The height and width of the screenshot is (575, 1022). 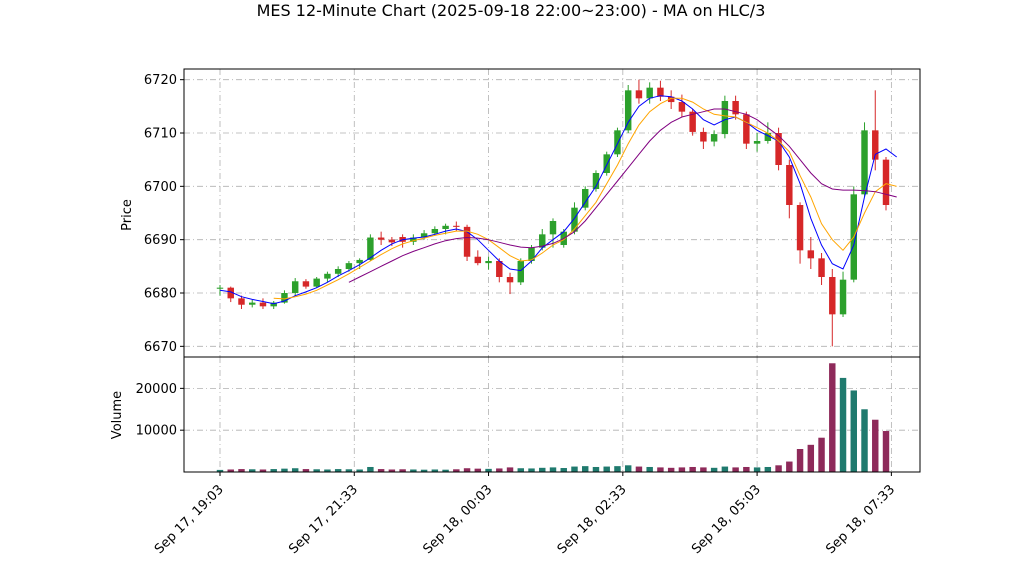 I want to click on x-tick-label: Sep 17, 21:33, so click(x=323, y=519).